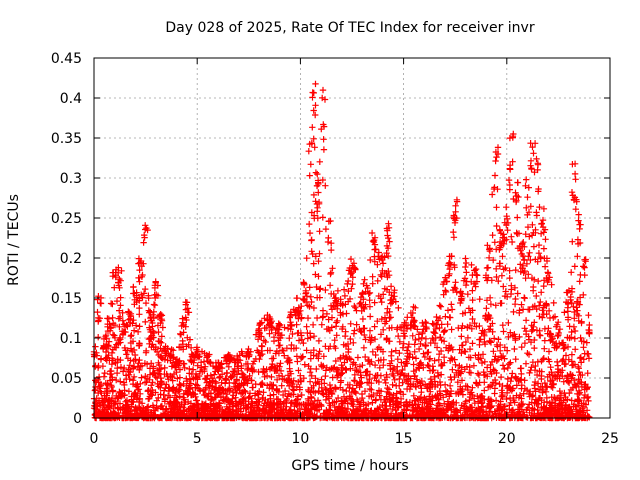 This screenshot has width=640, height=480. I want to click on y-tick-label: 0, so click(77, 419).